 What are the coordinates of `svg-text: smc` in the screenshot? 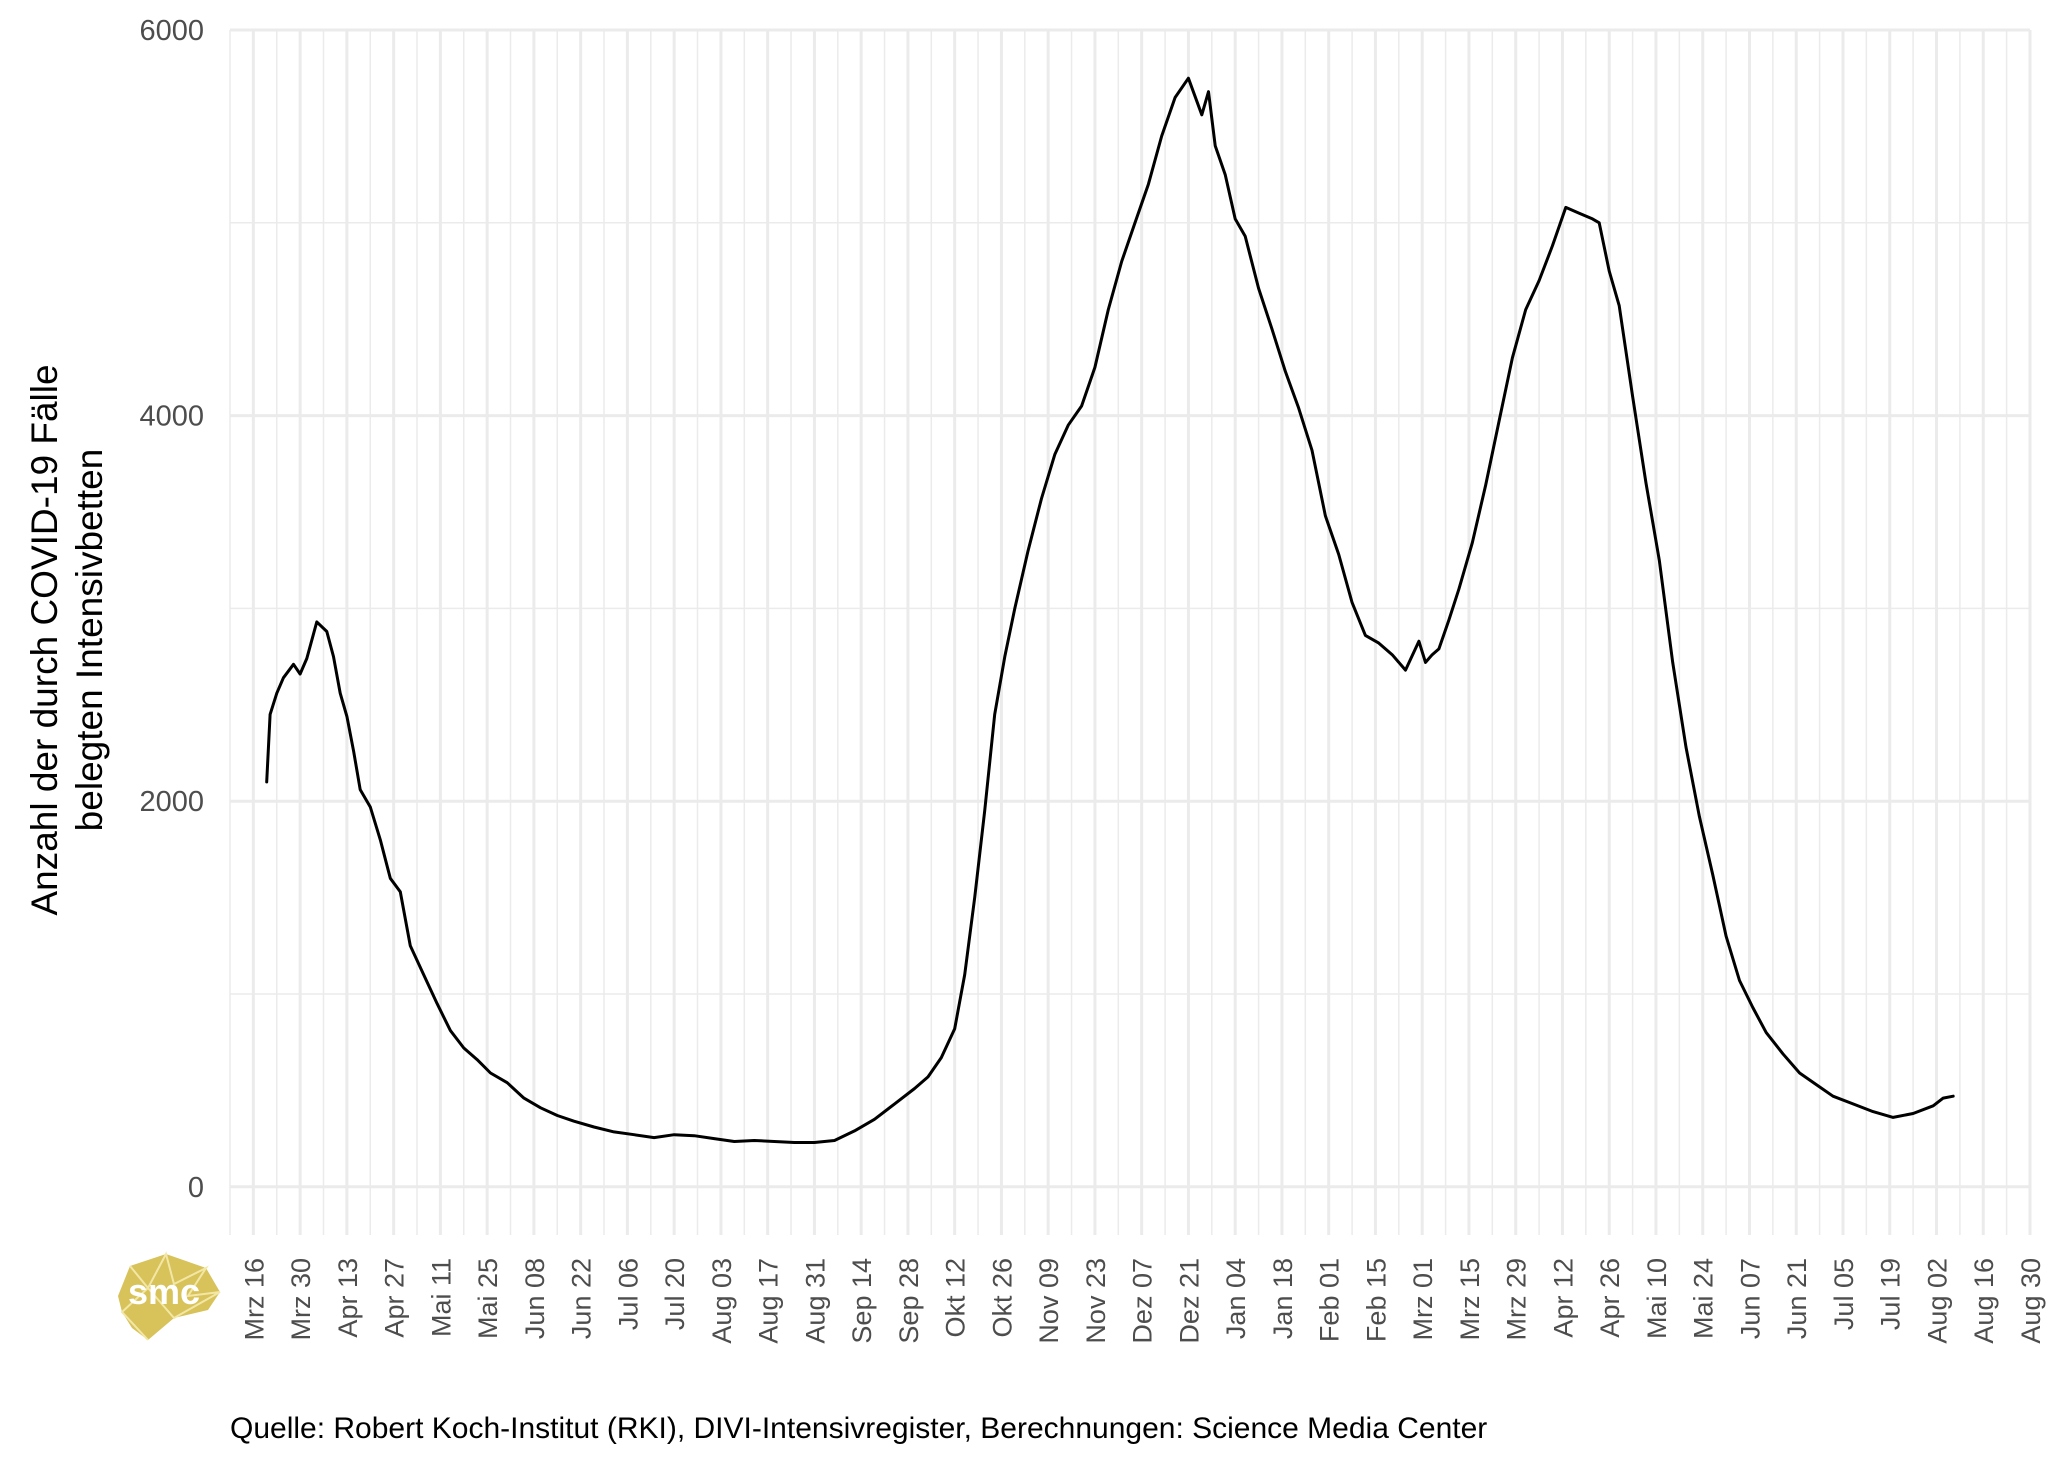 It's located at (164, 1291).